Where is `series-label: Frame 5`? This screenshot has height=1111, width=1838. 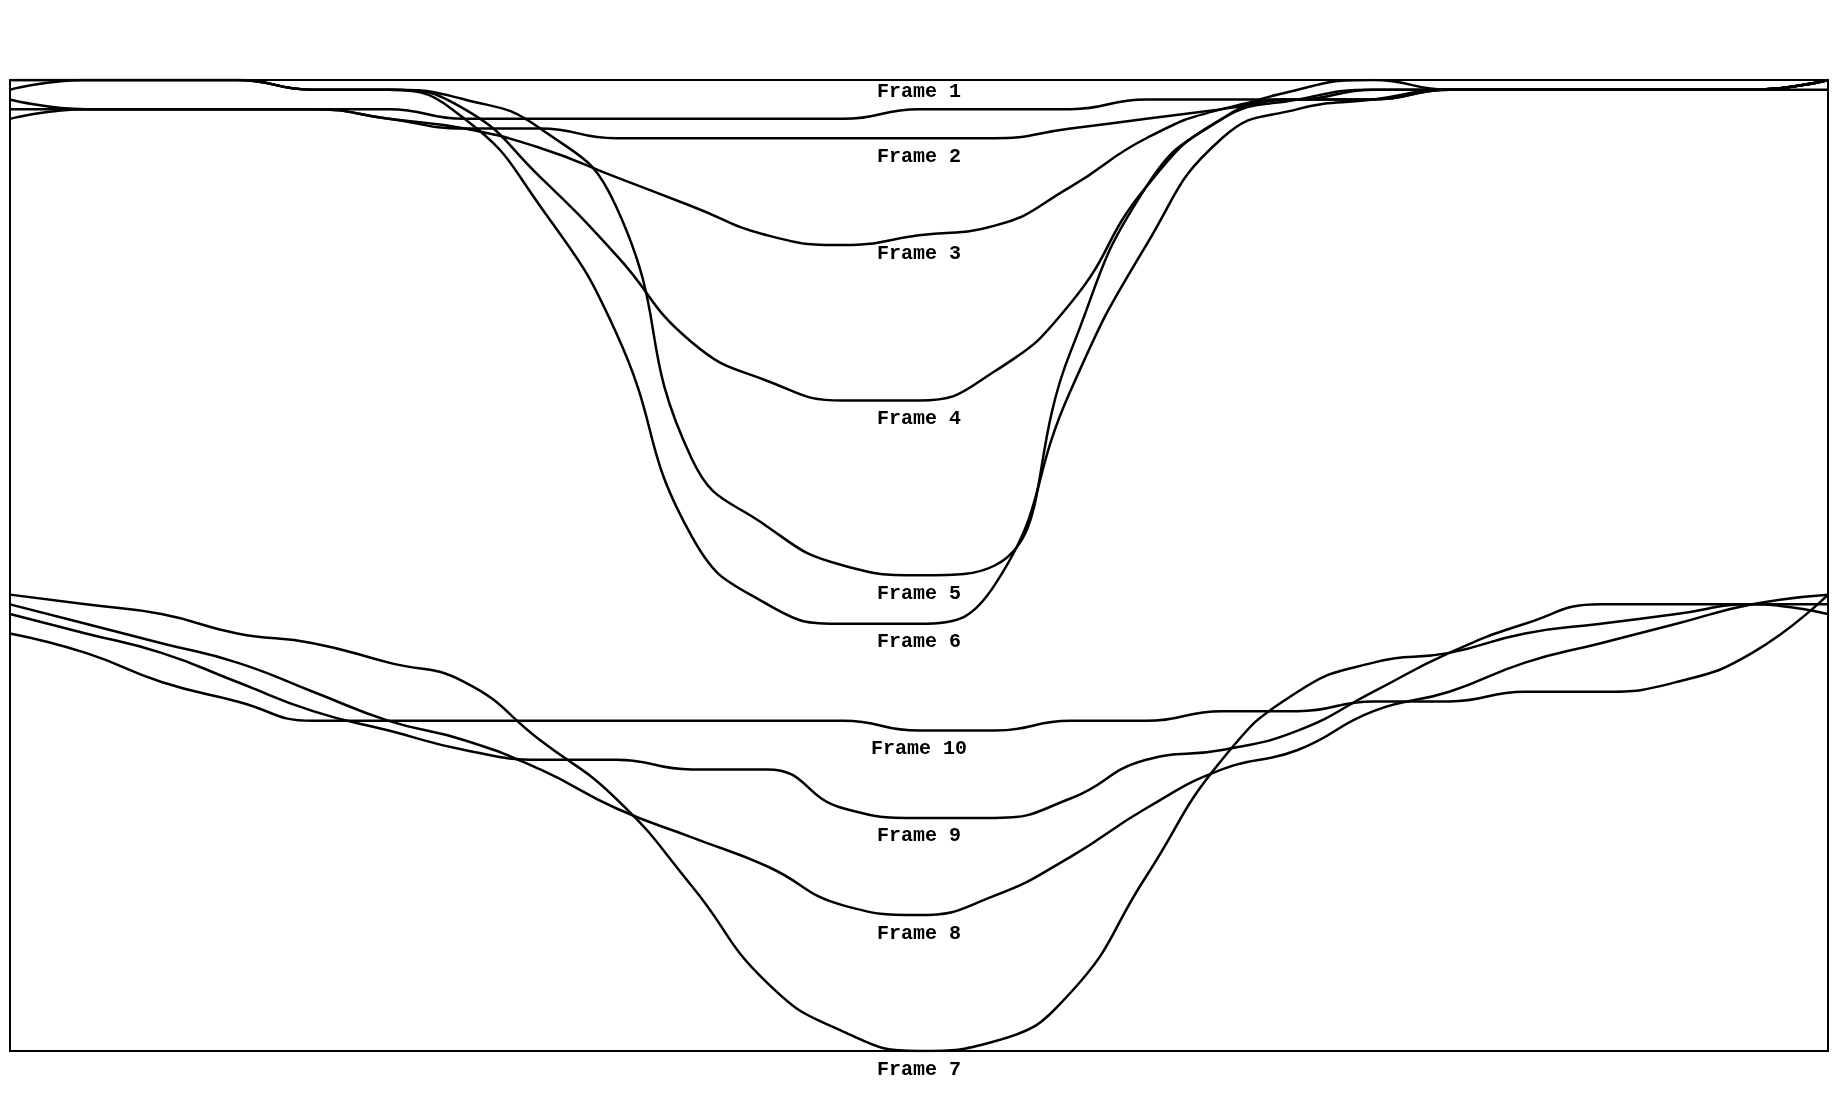
series-label: Frame 5 is located at coordinates (919, 593).